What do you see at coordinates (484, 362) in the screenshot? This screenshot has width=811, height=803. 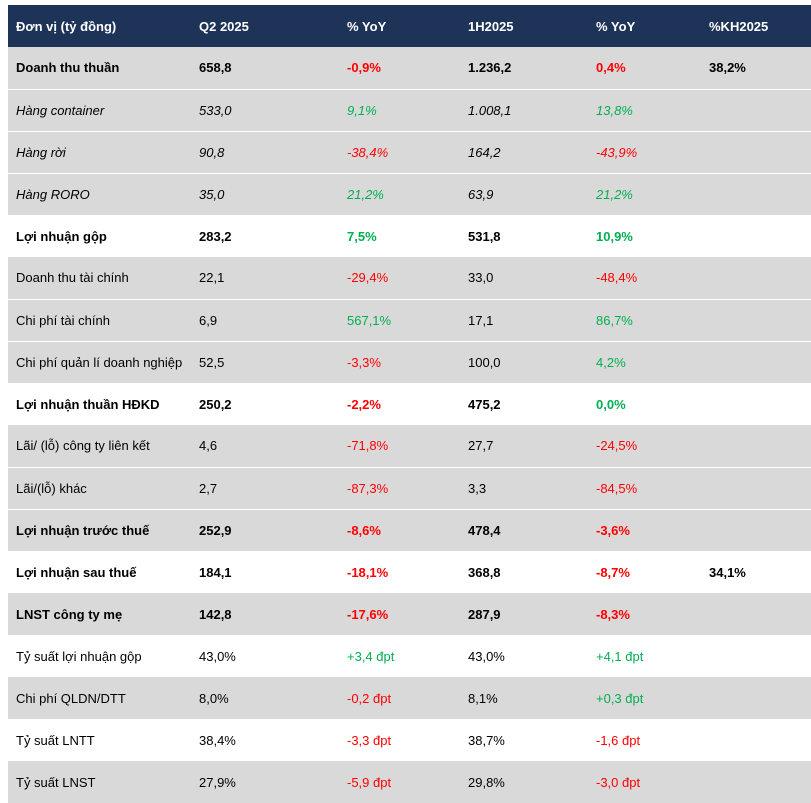 I see `h1-value: 100,0` at bounding box center [484, 362].